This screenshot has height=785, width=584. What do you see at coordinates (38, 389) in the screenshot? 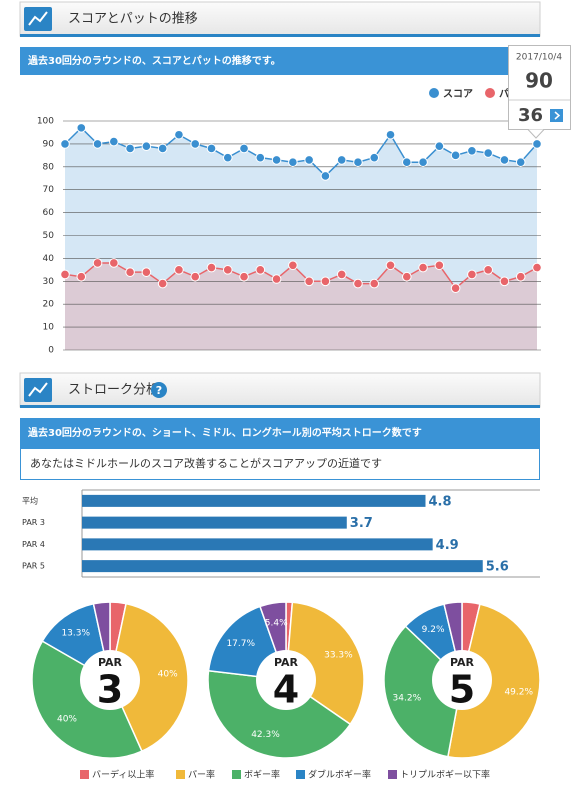
I see `chart-icon-line` at bounding box center [38, 389].